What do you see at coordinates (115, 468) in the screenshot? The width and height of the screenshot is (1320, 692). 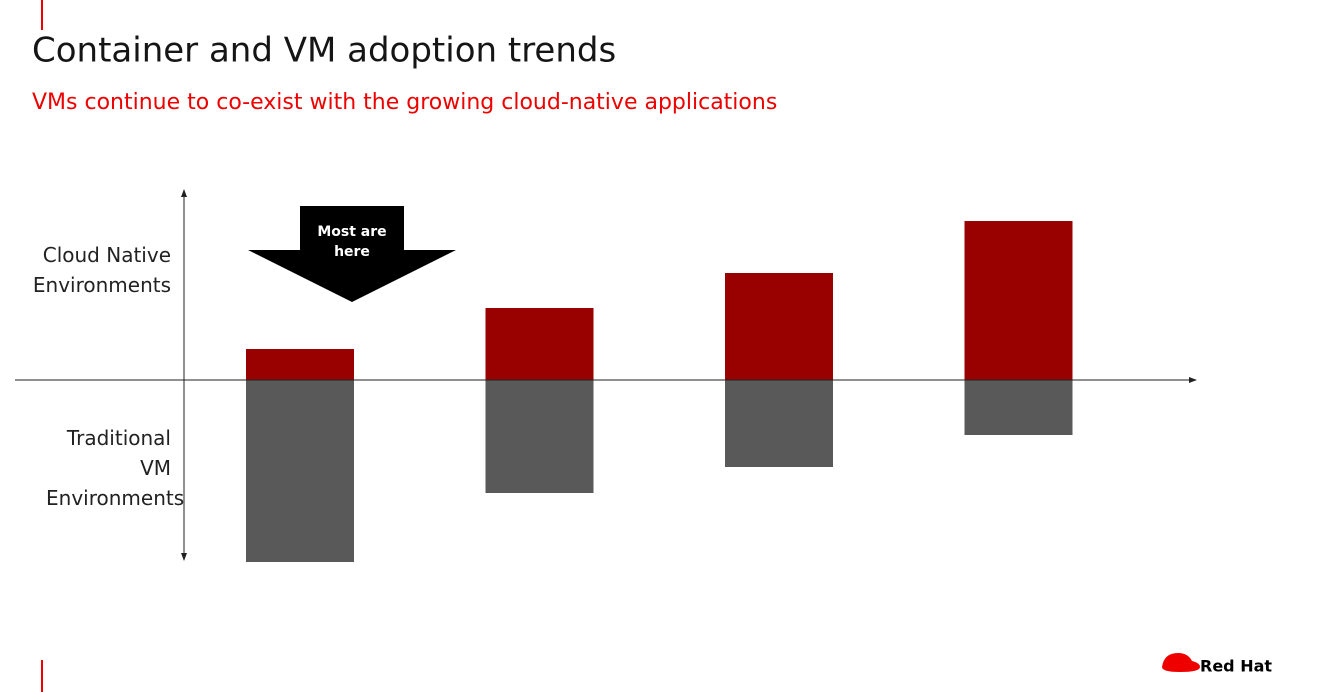 I see `series-label: Traditional VM Environments` at bounding box center [115, 468].